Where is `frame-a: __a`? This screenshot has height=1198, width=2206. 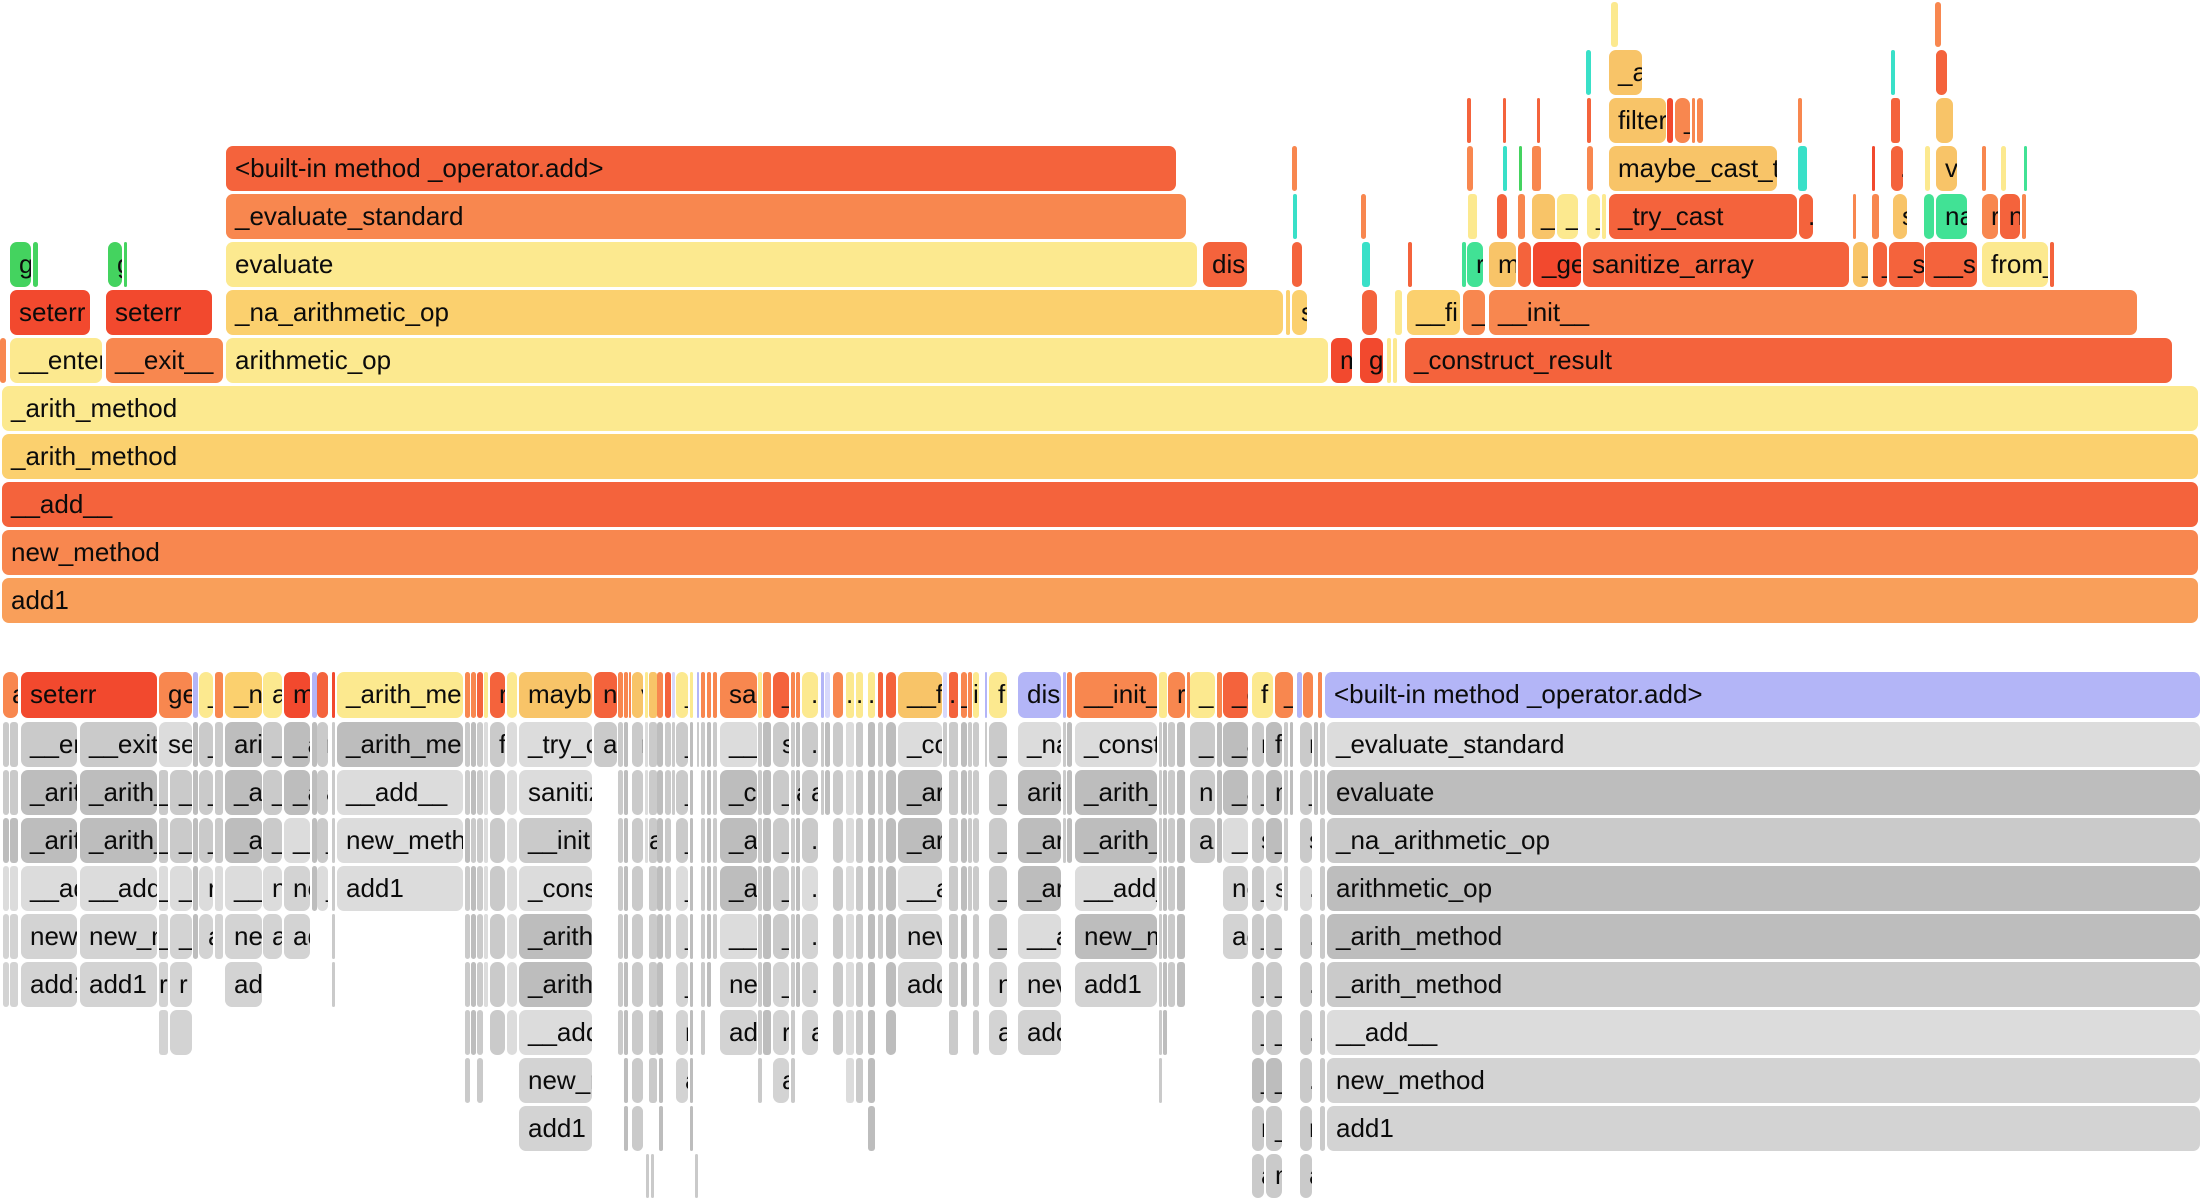
frame-a: __a is located at coordinates (1039, 936).